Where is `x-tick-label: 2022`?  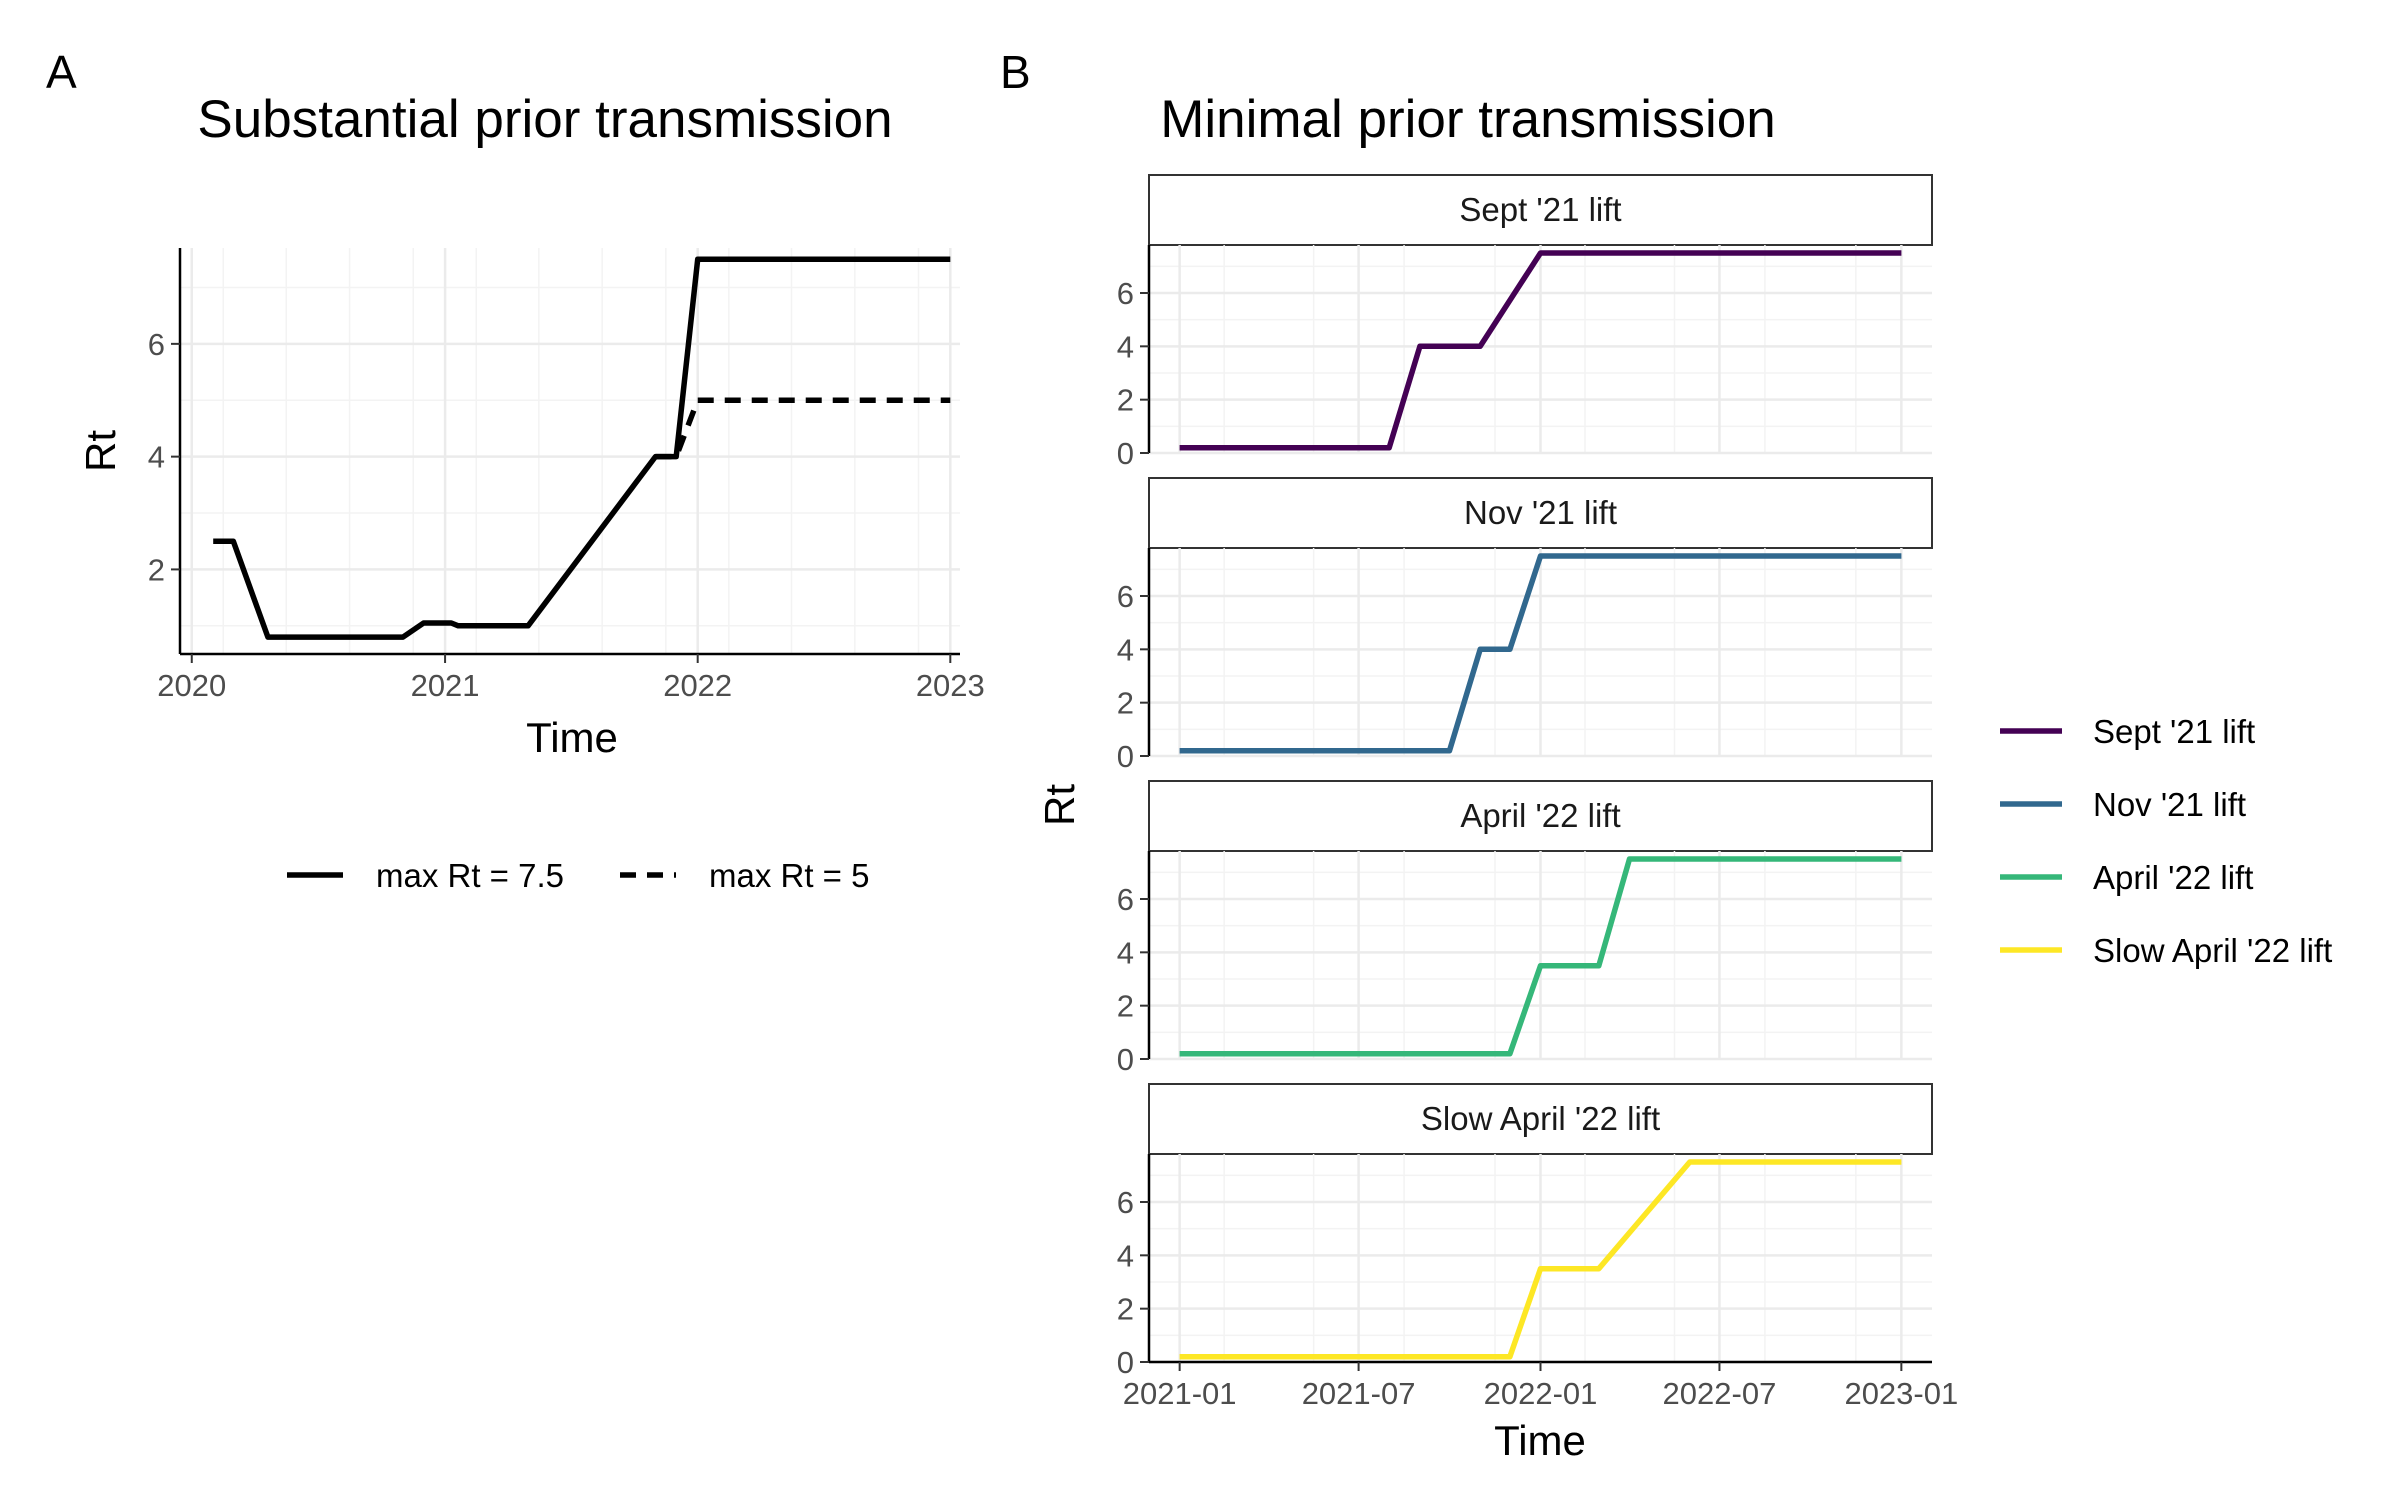
x-tick-label: 2022 is located at coordinates (697, 685).